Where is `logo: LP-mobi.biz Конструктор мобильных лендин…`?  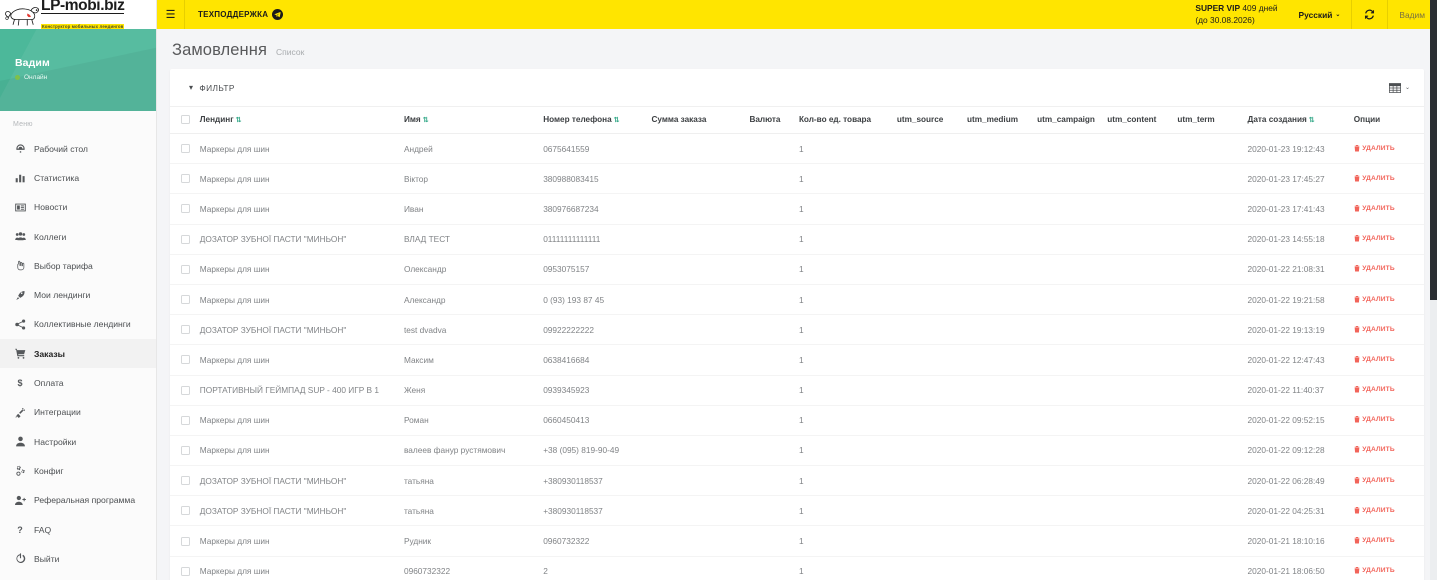 logo: LP-mobi.biz Конструктор мобильных лендин… is located at coordinates (78, 14).